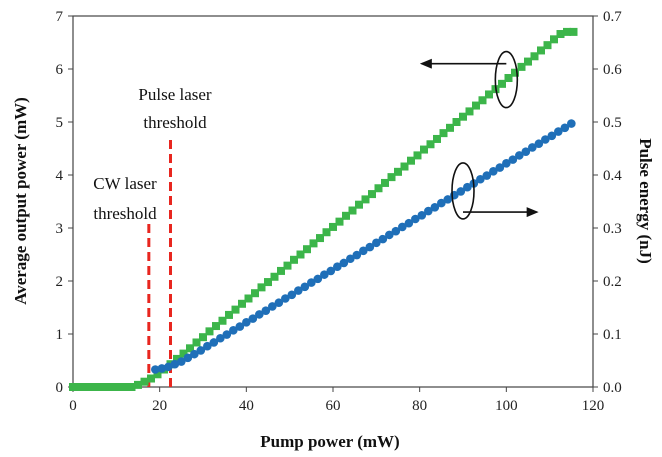  I want to click on x-tick-label: 80, so click(419, 406).